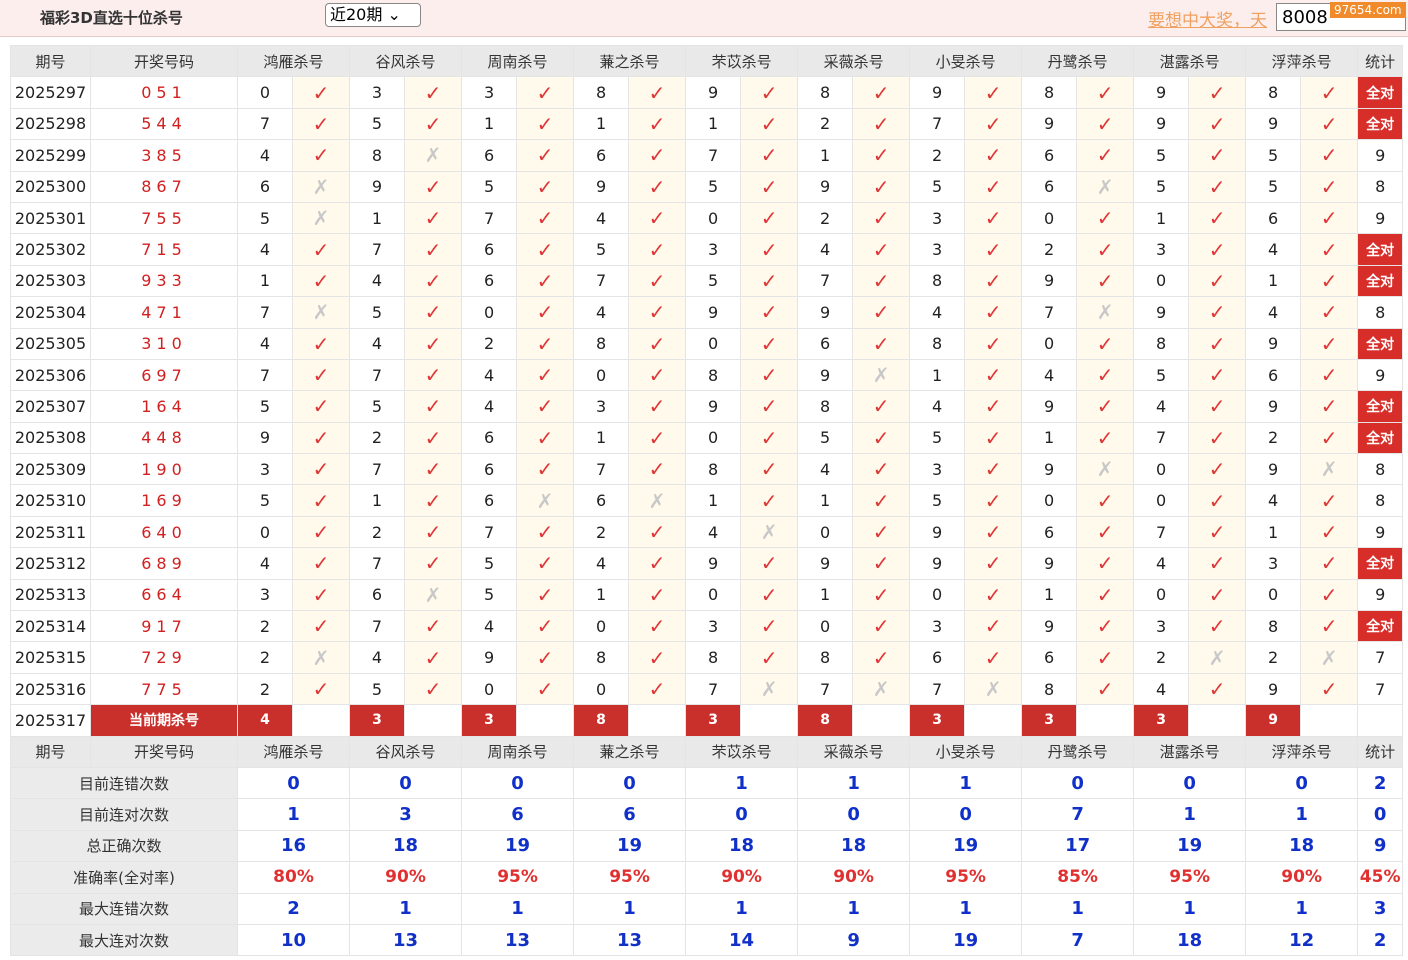 The image size is (1408, 960). Describe the element at coordinates (164, 124) in the screenshot. I see `draw-number: 544` at that location.